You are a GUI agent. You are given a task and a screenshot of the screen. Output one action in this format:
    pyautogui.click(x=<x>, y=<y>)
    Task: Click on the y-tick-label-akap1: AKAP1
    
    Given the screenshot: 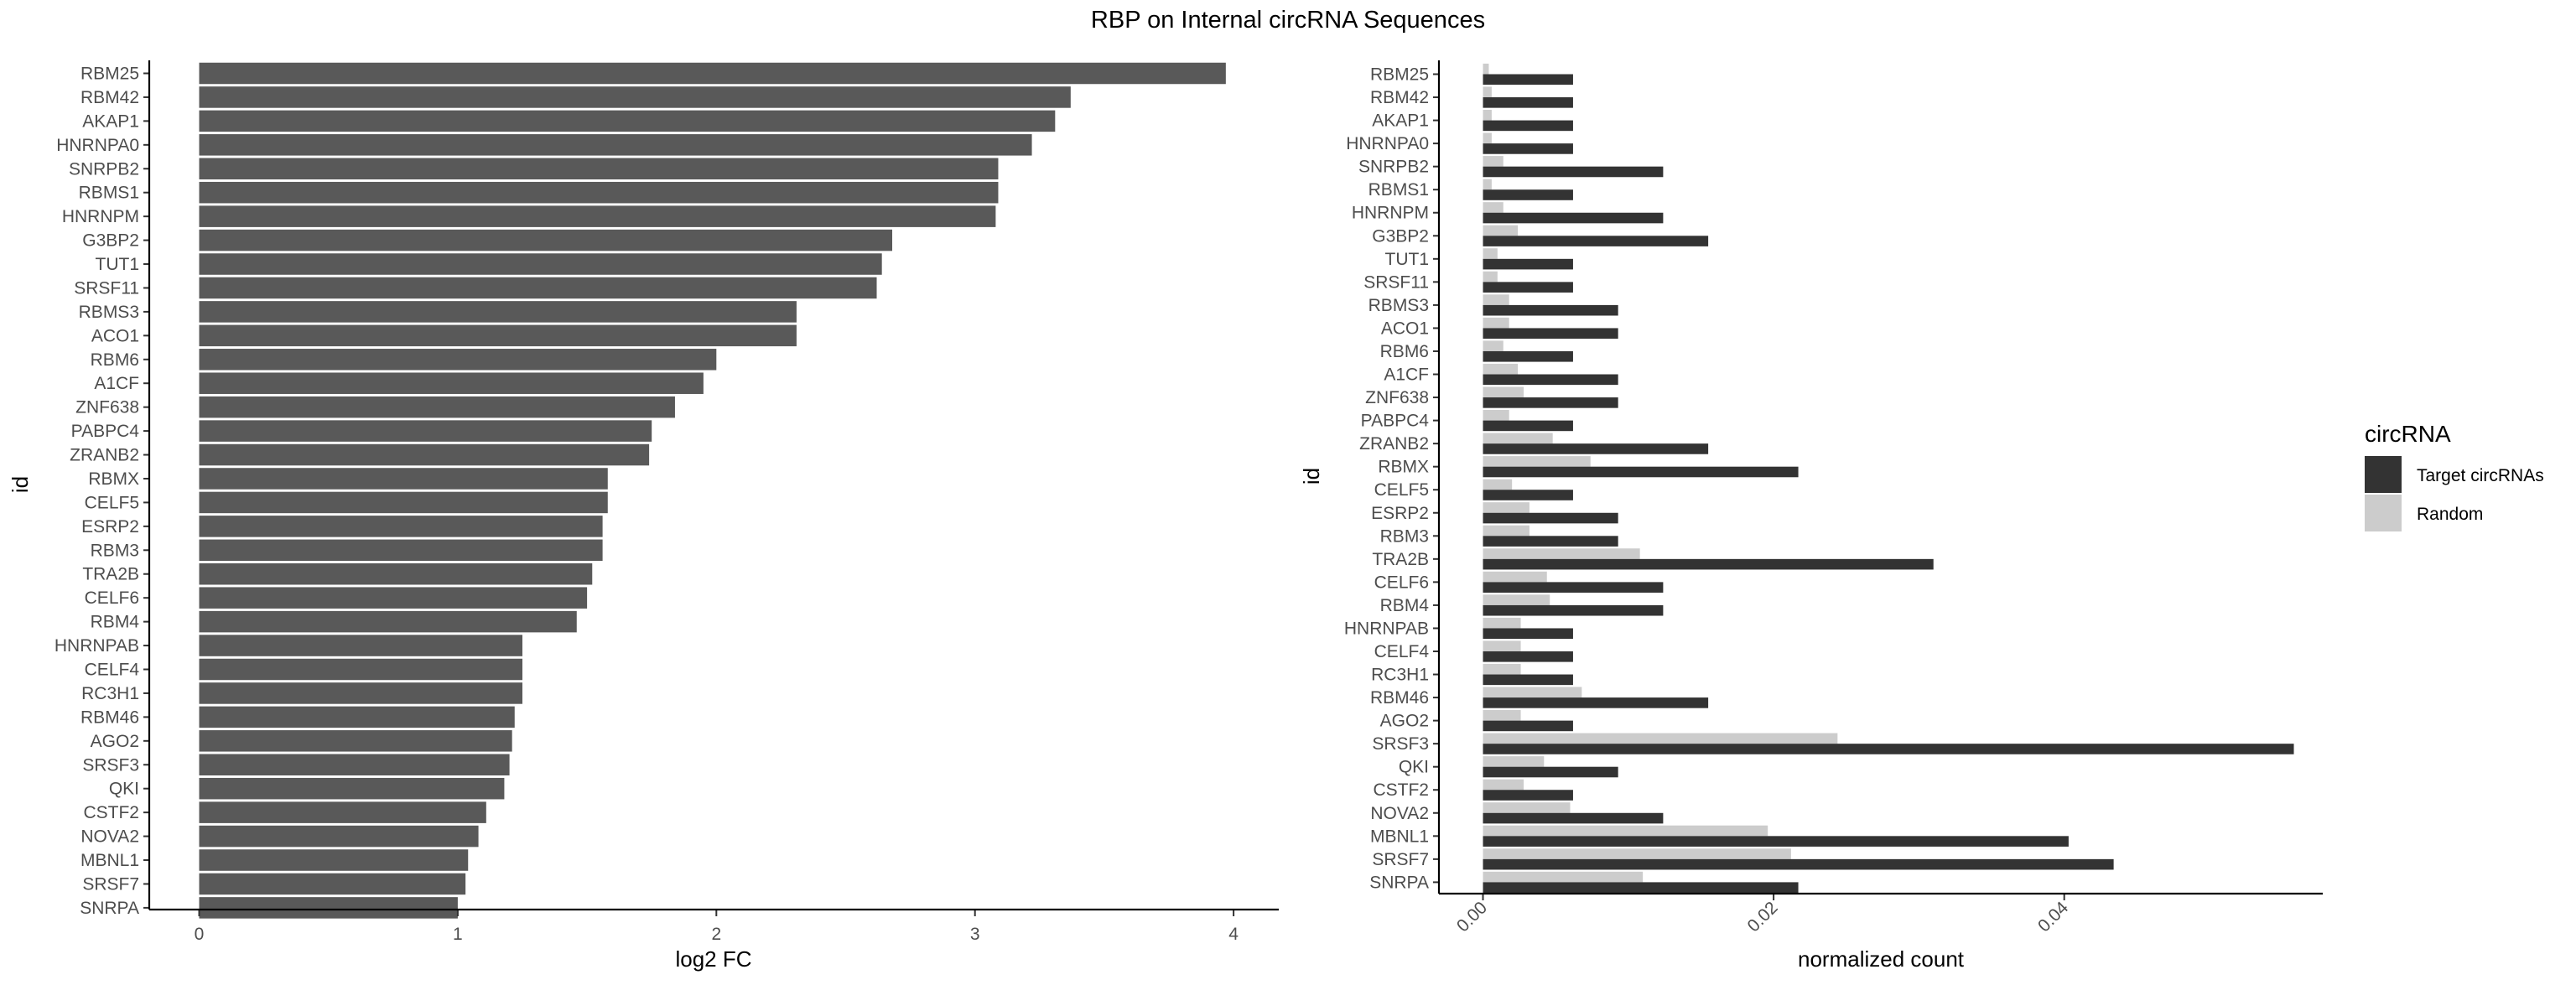 What is the action you would take?
    pyautogui.click(x=1400, y=121)
    